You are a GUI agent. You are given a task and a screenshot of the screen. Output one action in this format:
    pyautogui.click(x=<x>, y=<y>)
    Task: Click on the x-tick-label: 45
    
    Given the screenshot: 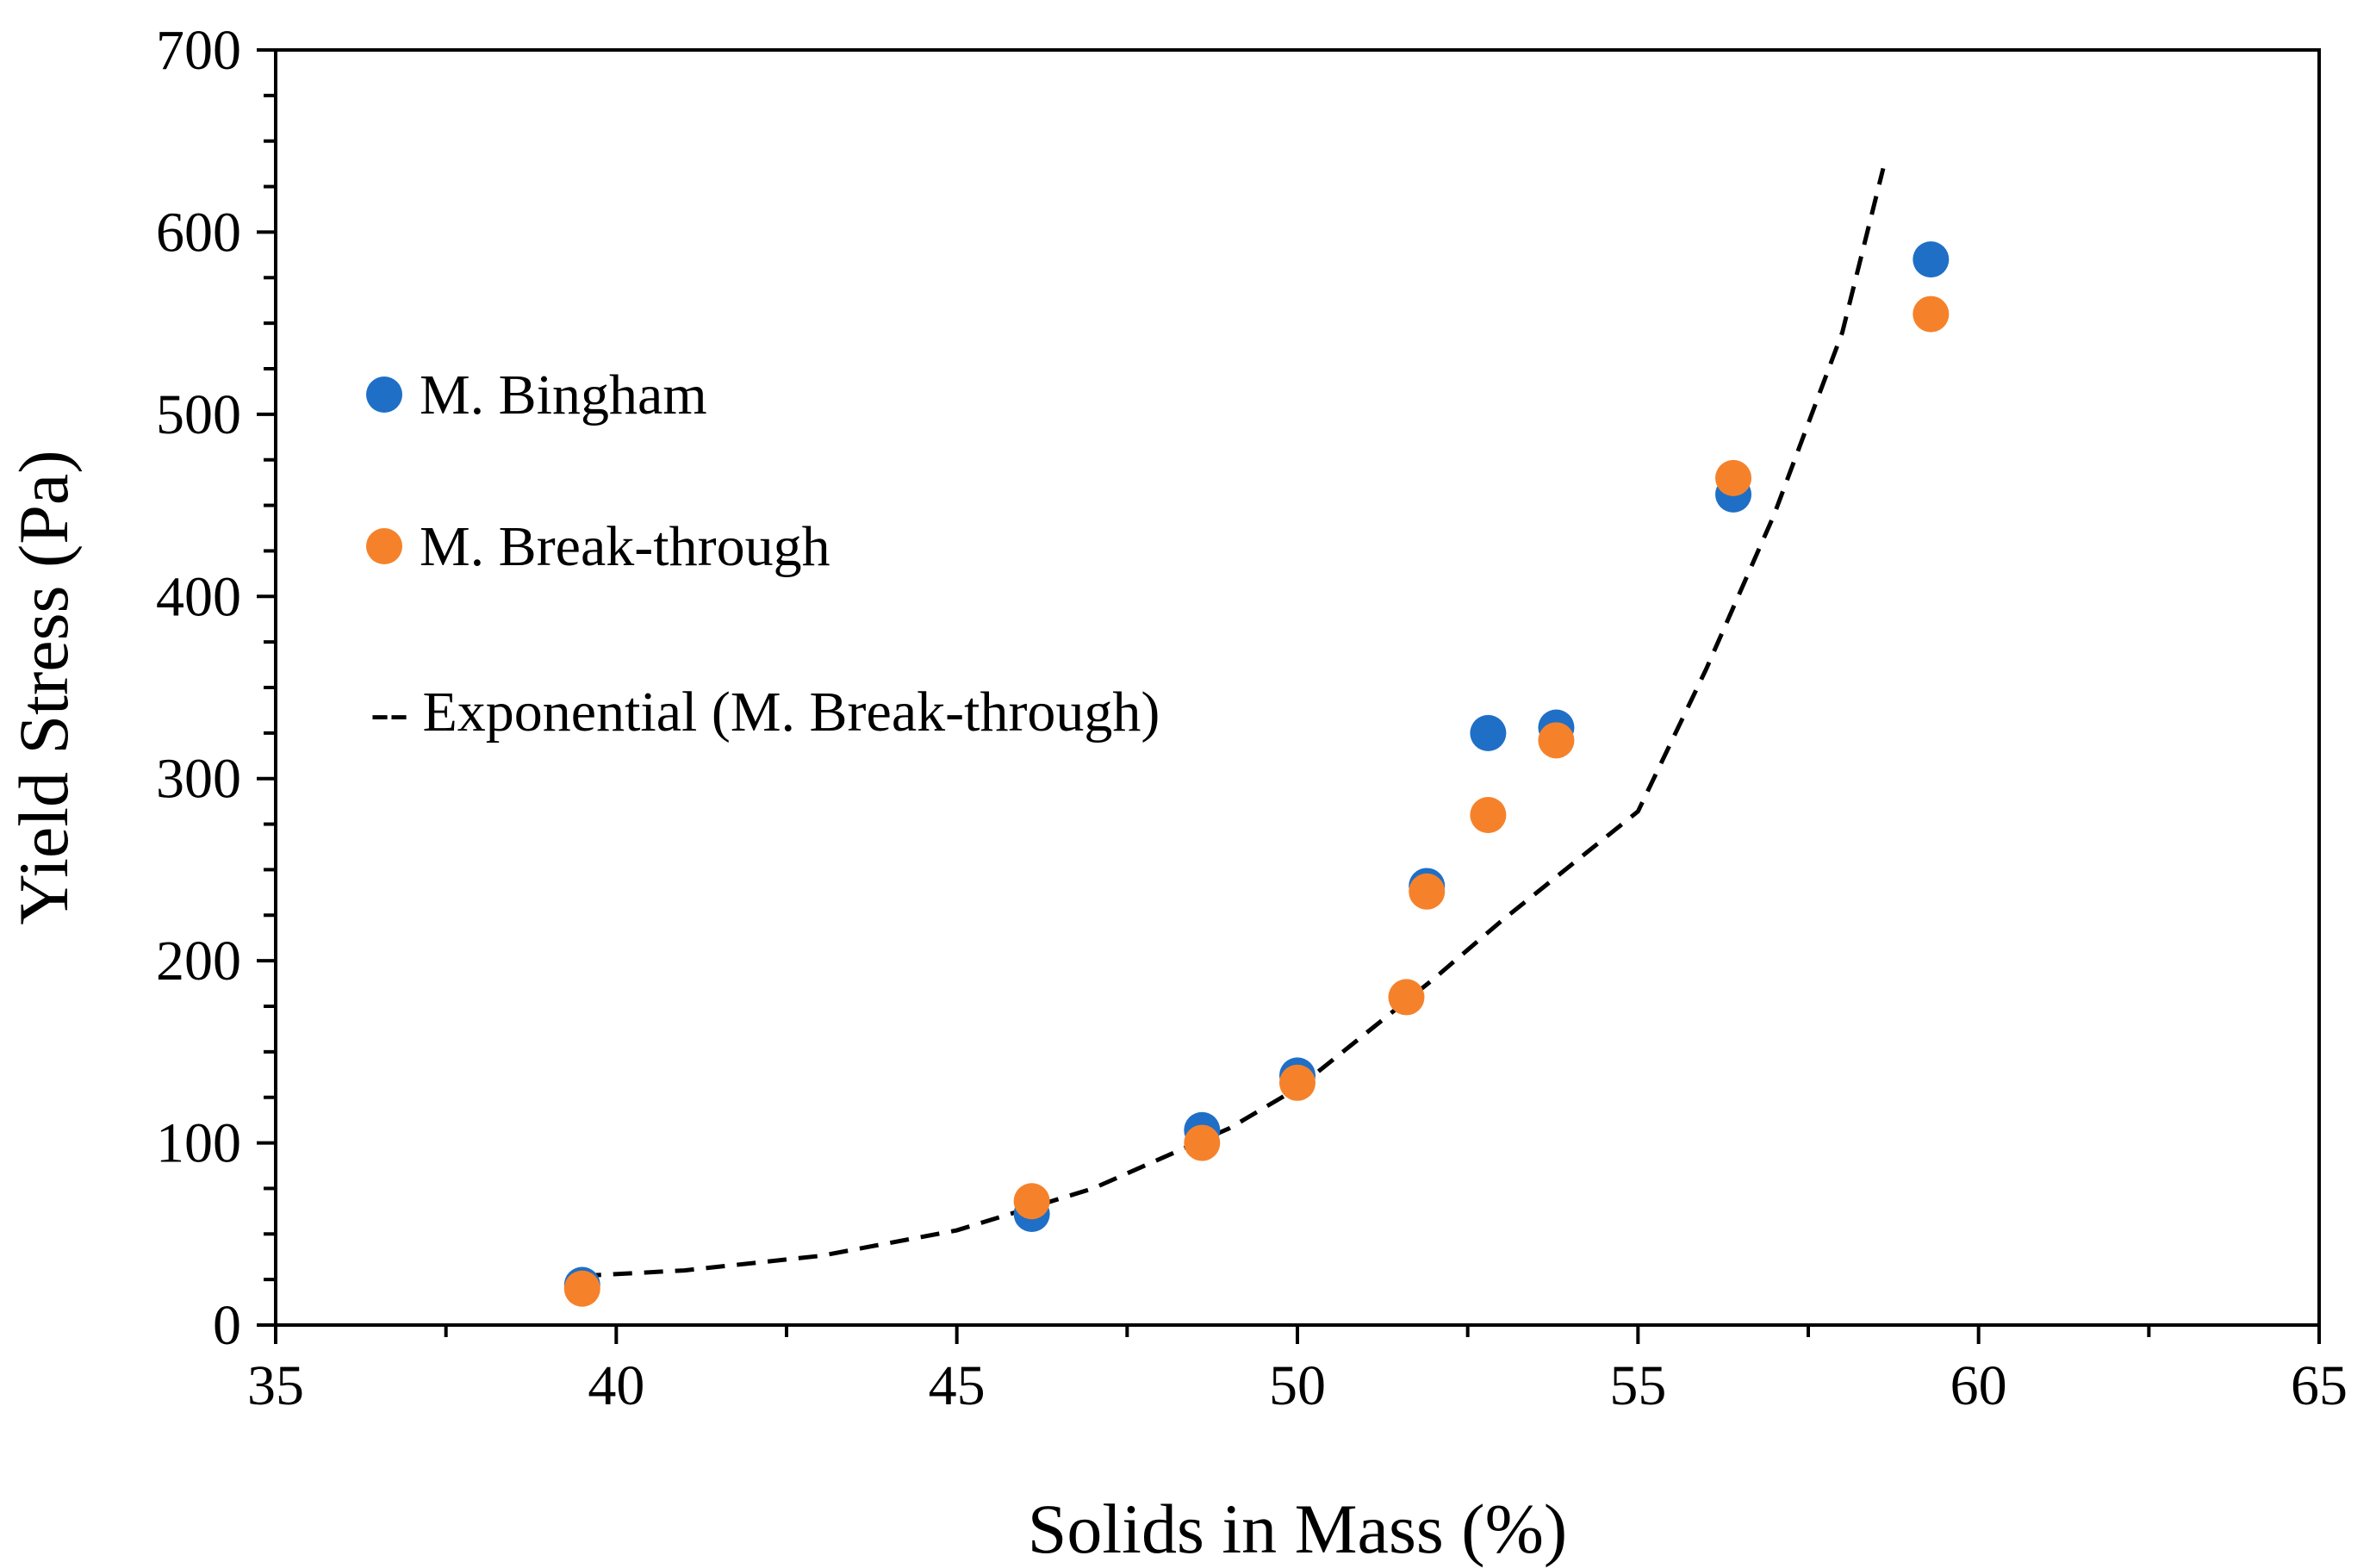 What is the action you would take?
    pyautogui.click(x=957, y=1385)
    